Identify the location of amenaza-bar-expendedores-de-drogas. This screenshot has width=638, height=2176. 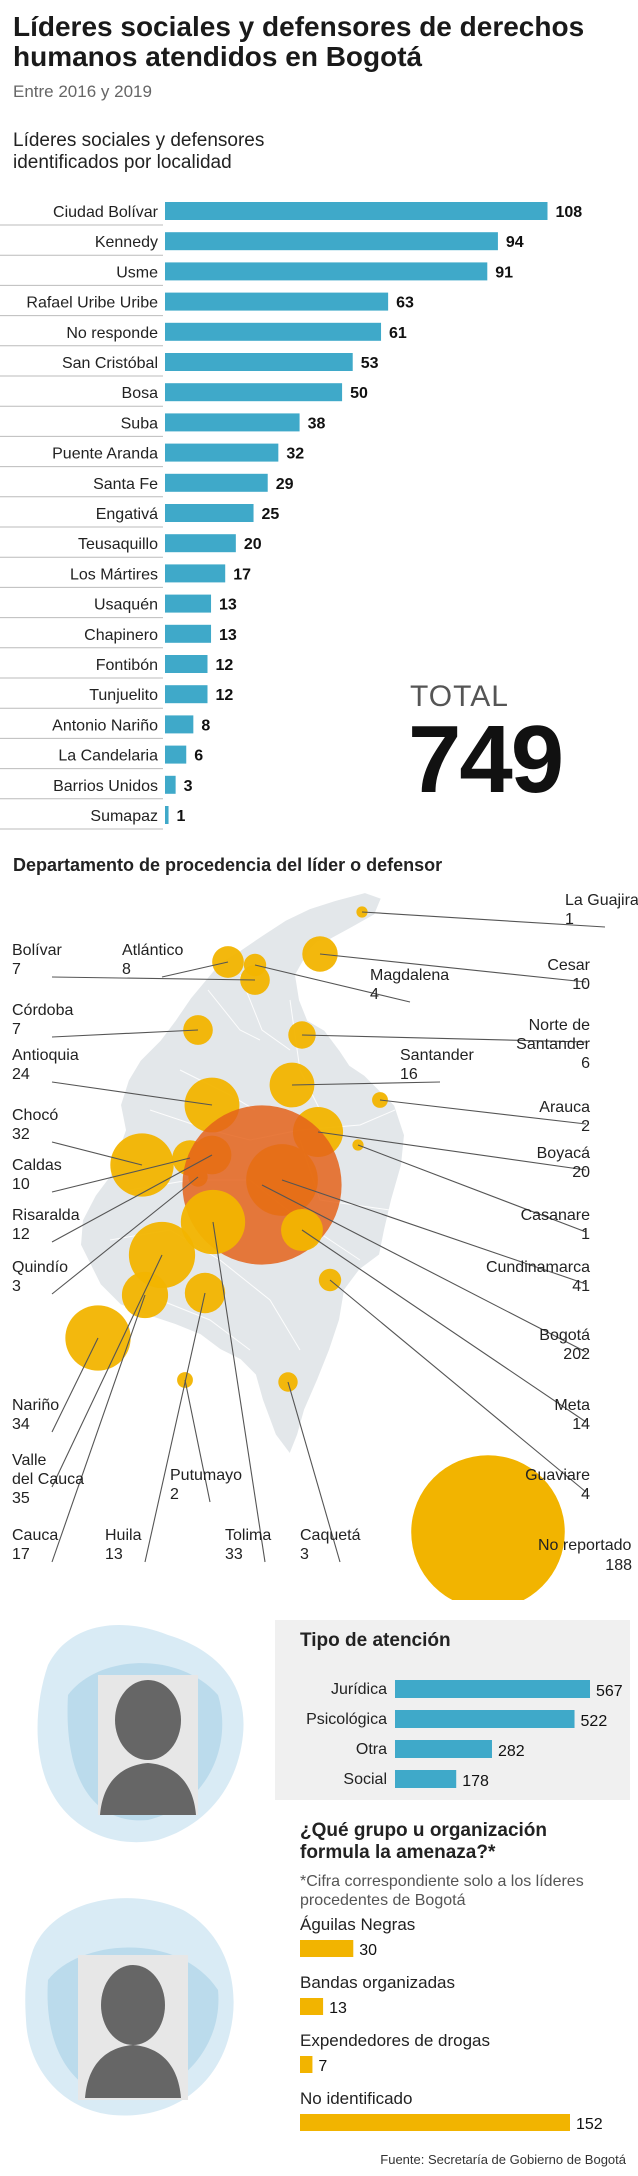
(306, 2064).